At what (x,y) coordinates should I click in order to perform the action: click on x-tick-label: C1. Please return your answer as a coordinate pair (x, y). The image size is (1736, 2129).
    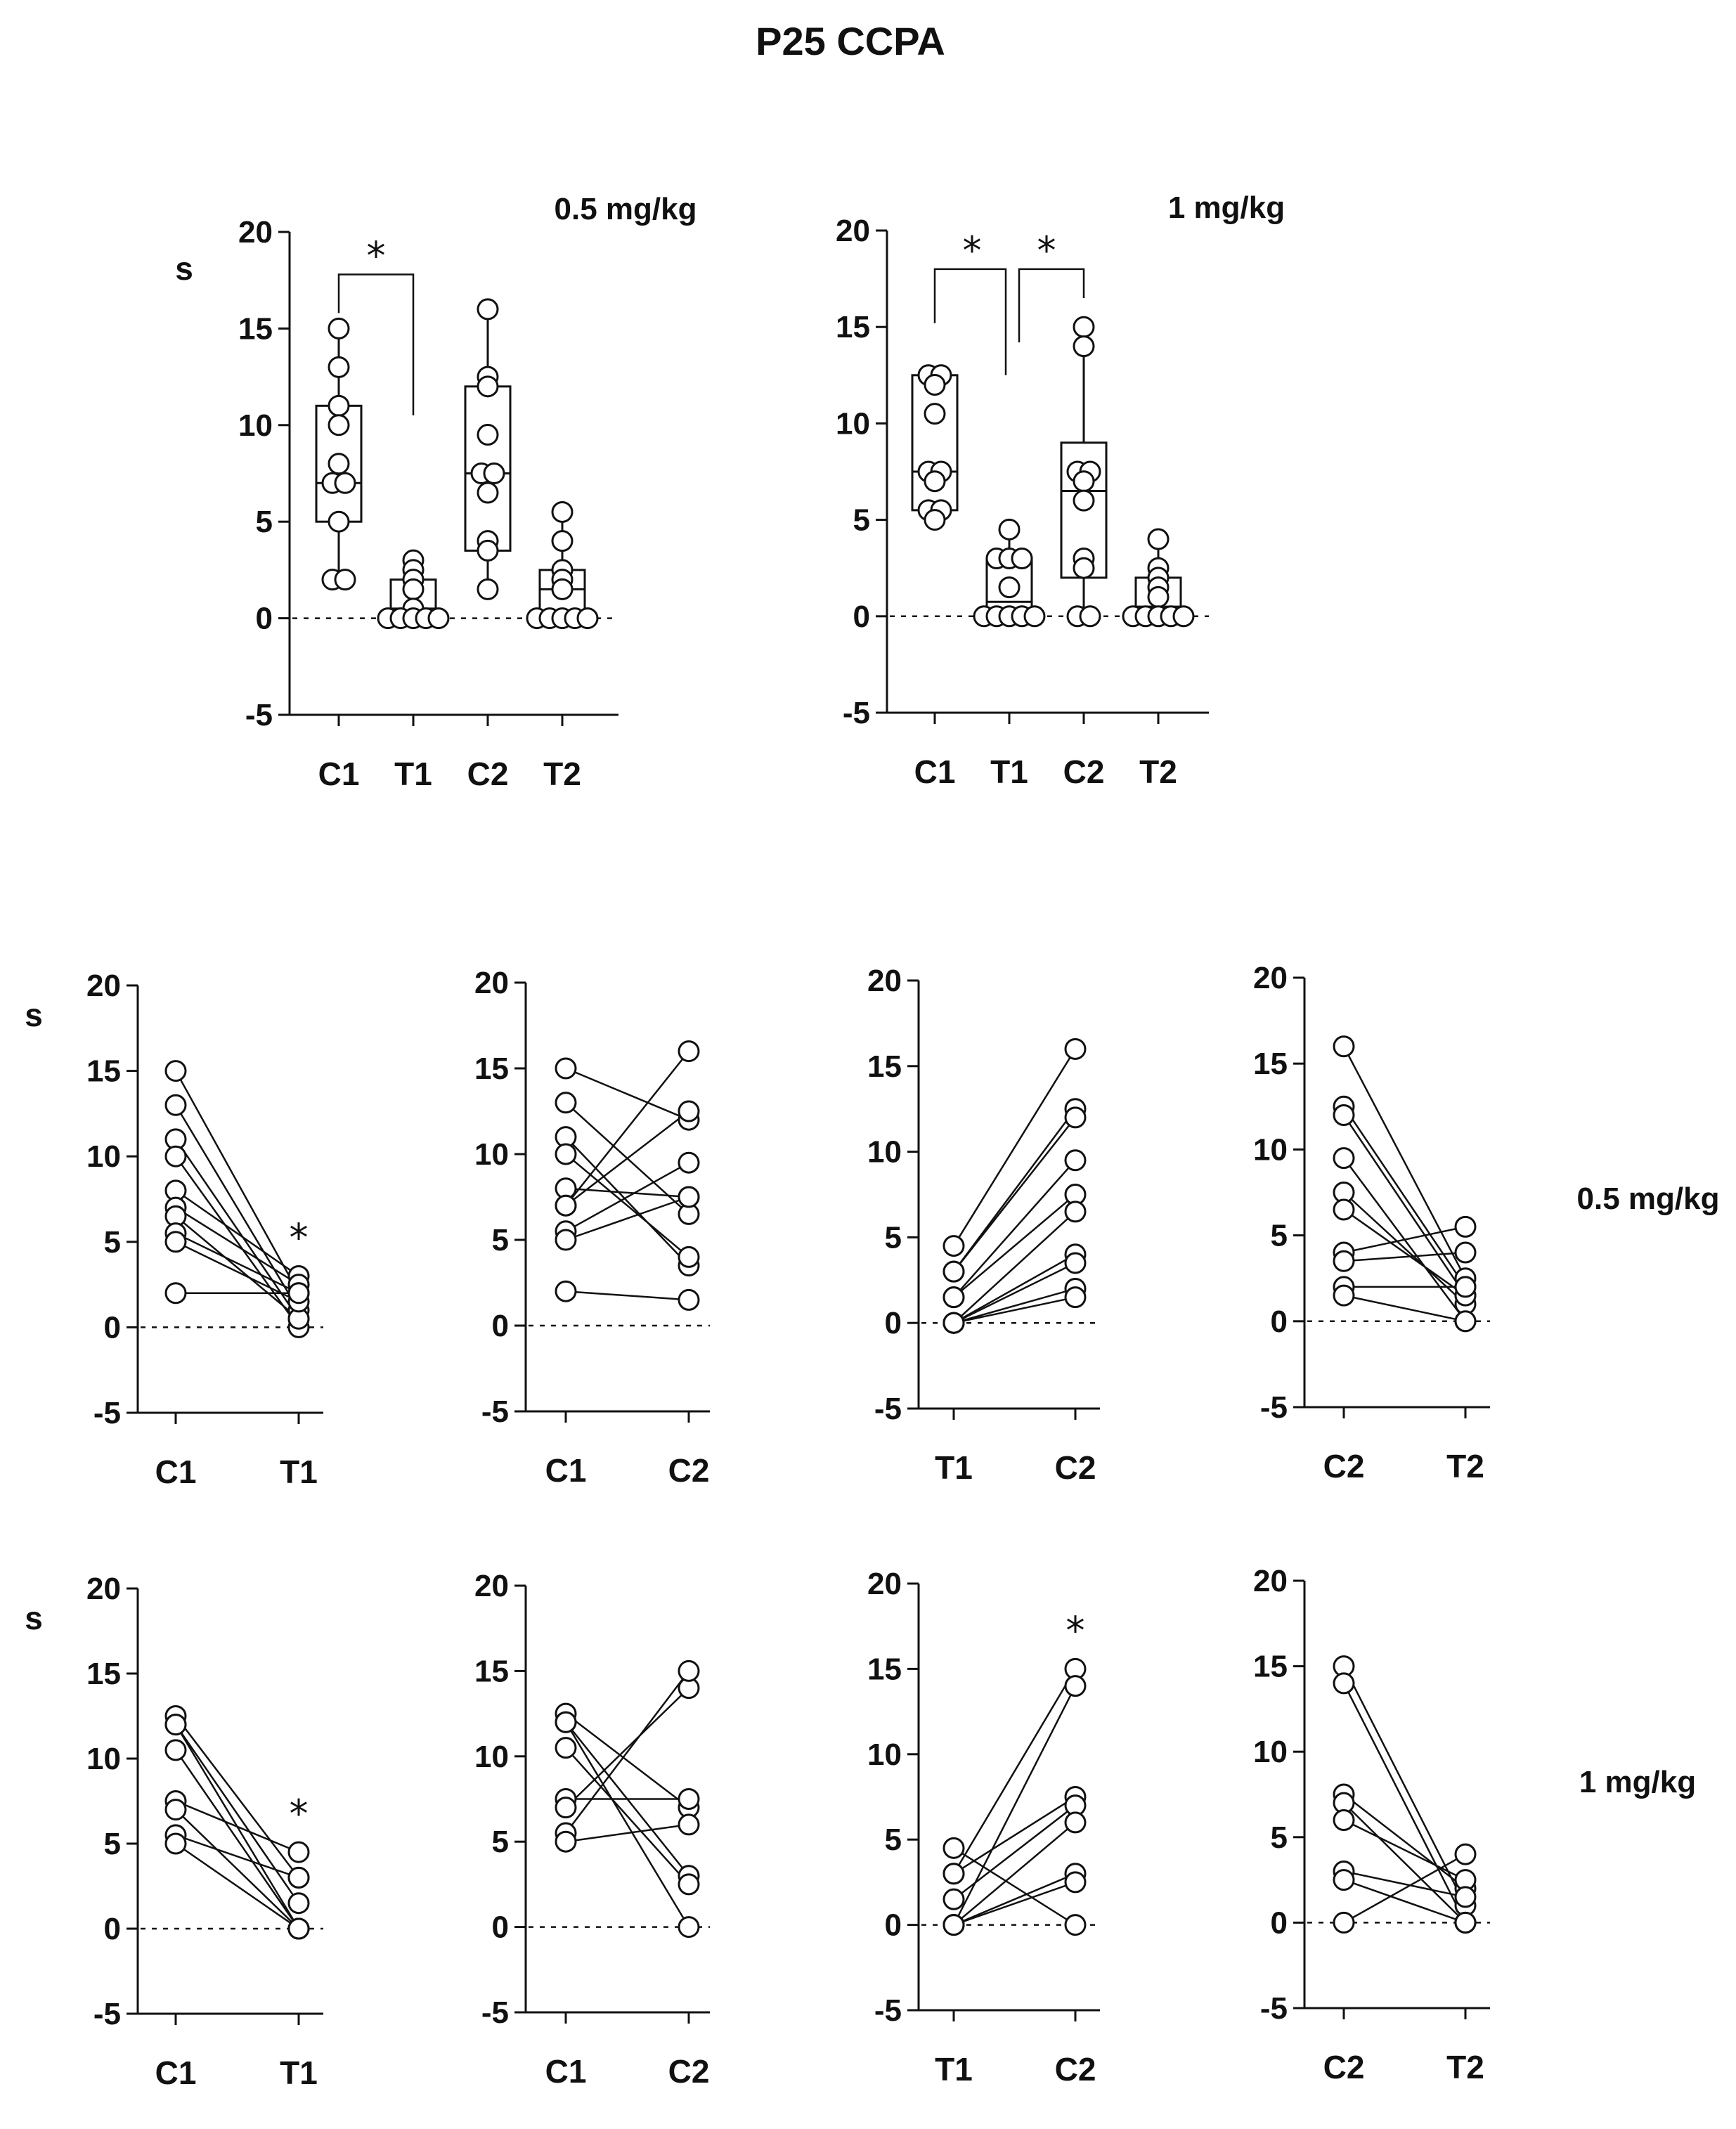
    Looking at the image, I should click on (339, 774).